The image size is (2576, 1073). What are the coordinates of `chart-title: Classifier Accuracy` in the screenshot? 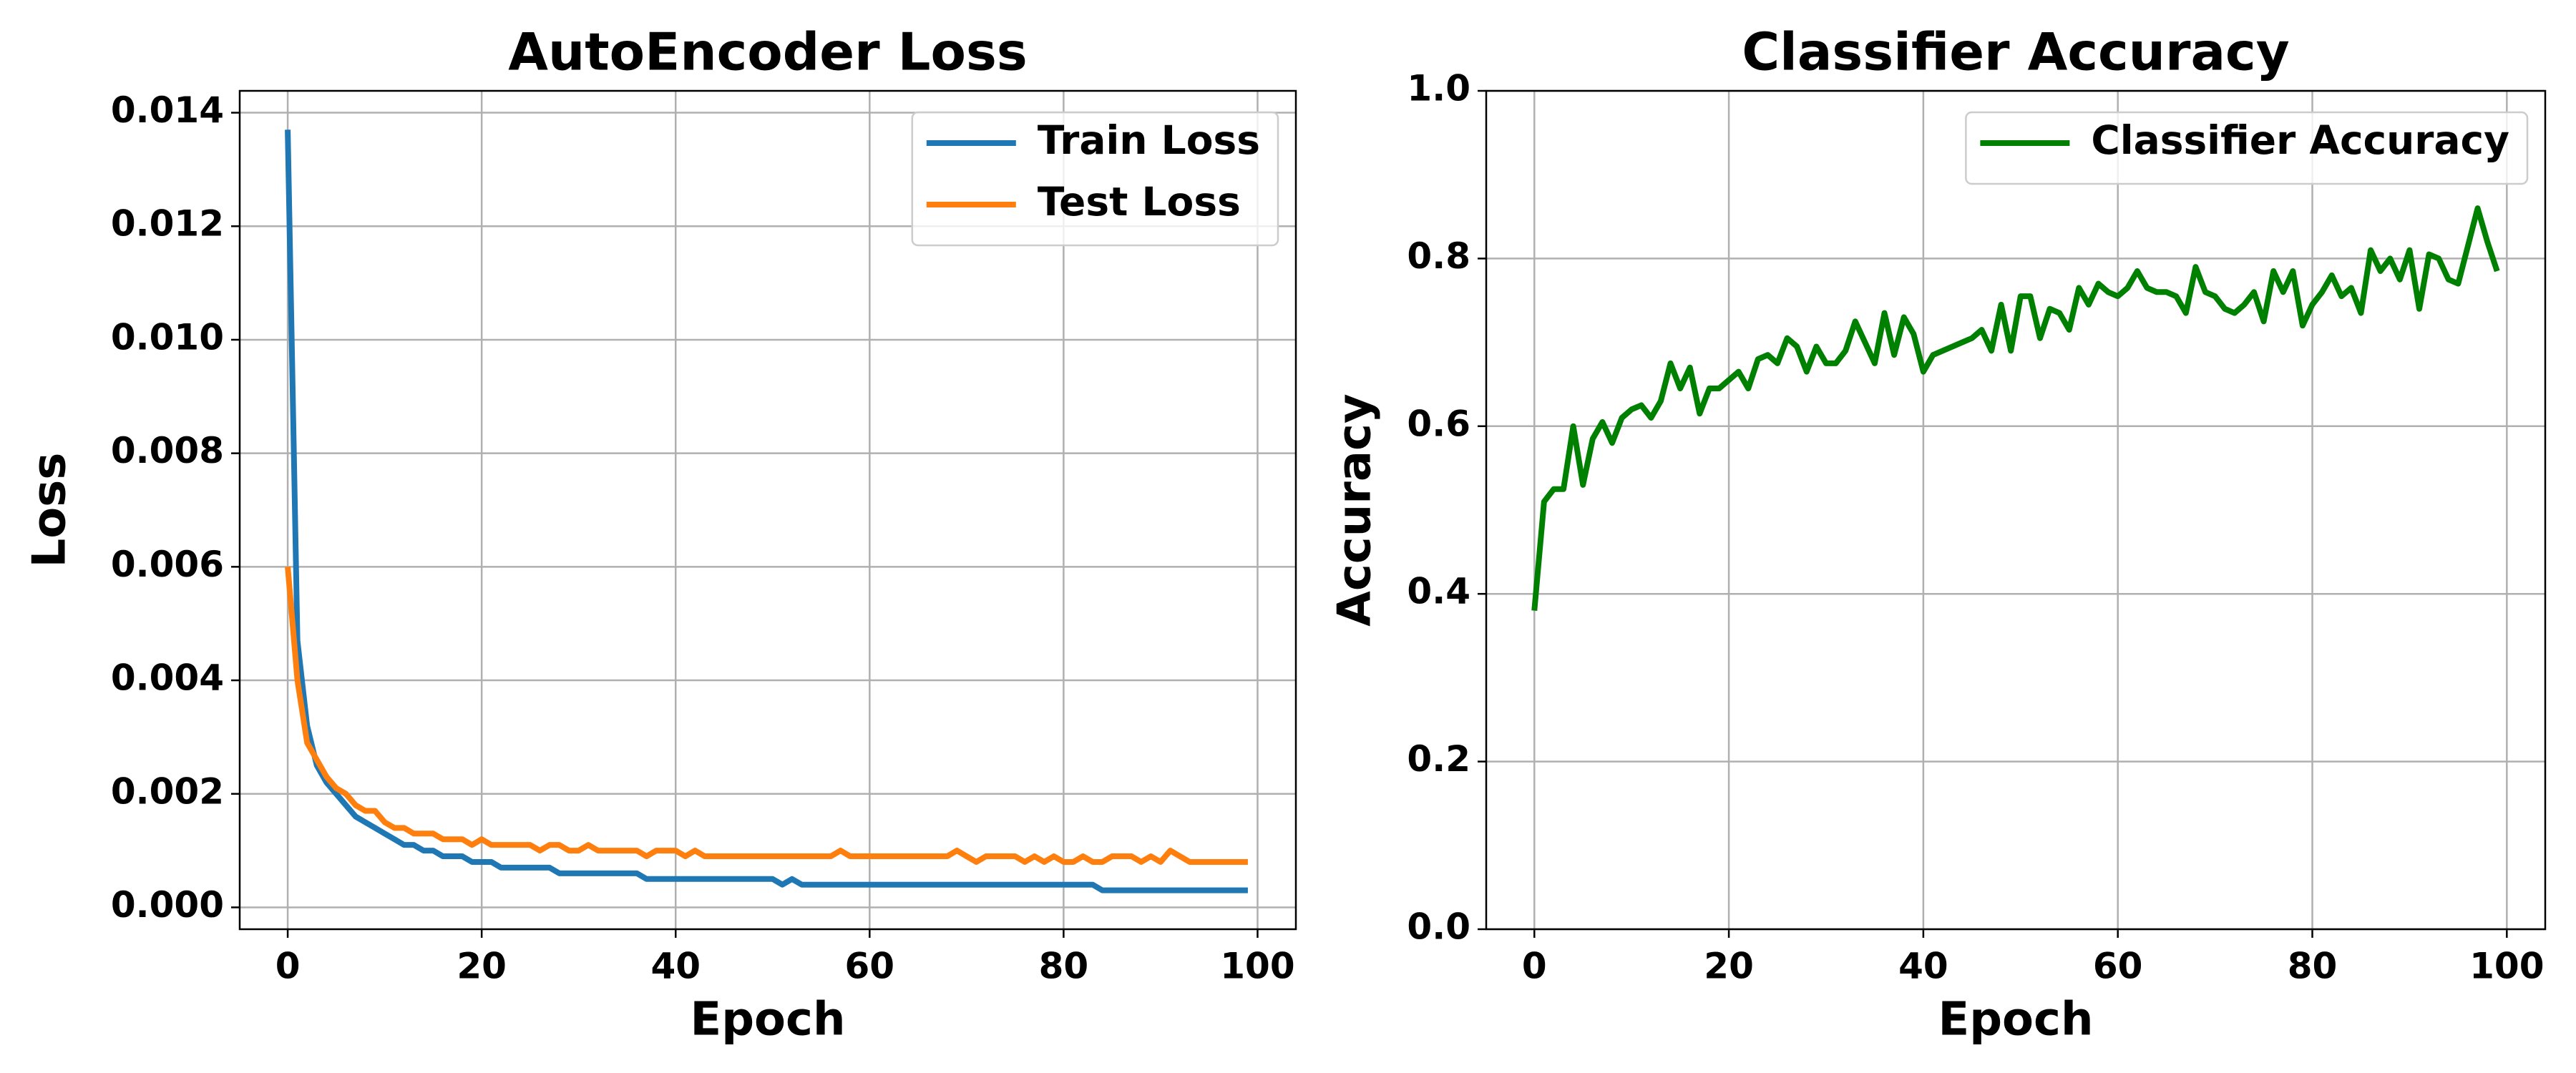 It's located at (2015, 52).